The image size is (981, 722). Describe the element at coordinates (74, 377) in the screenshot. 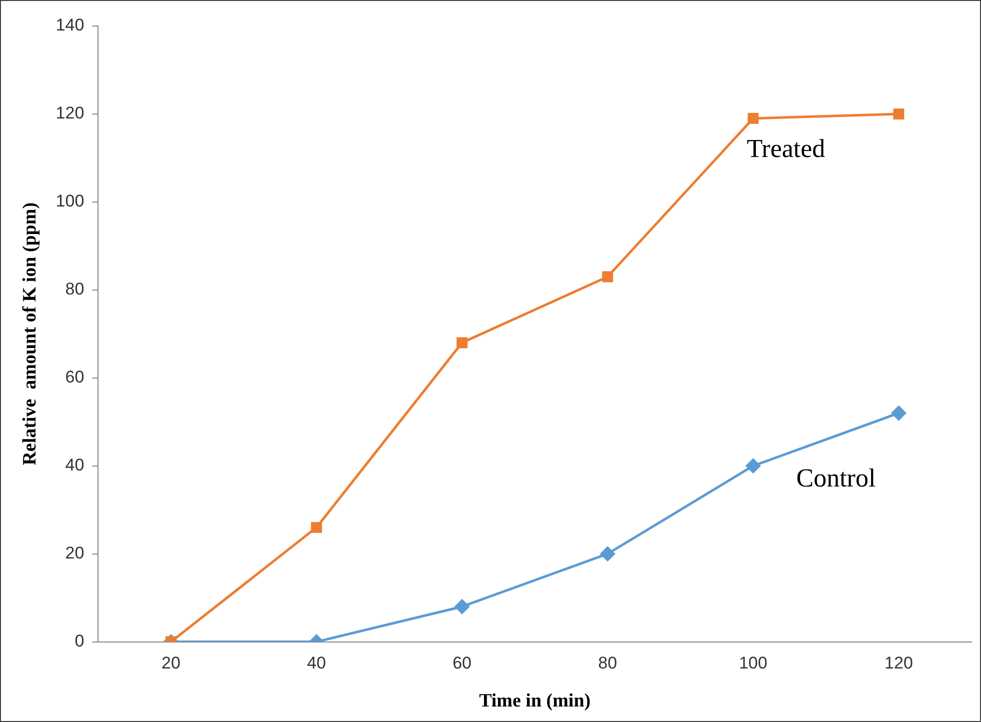

I see `y-tick-label: 60` at that location.